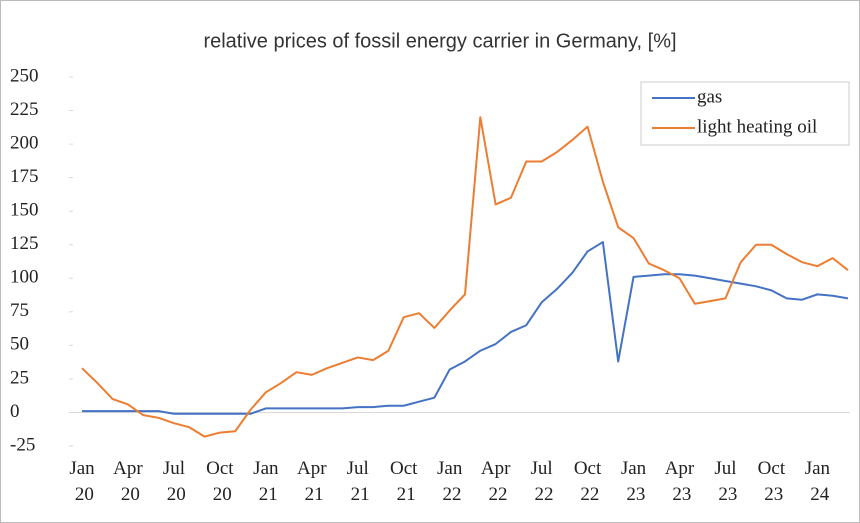 This screenshot has width=860, height=523. I want to click on y-tick-label: 75, so click(19, 310).